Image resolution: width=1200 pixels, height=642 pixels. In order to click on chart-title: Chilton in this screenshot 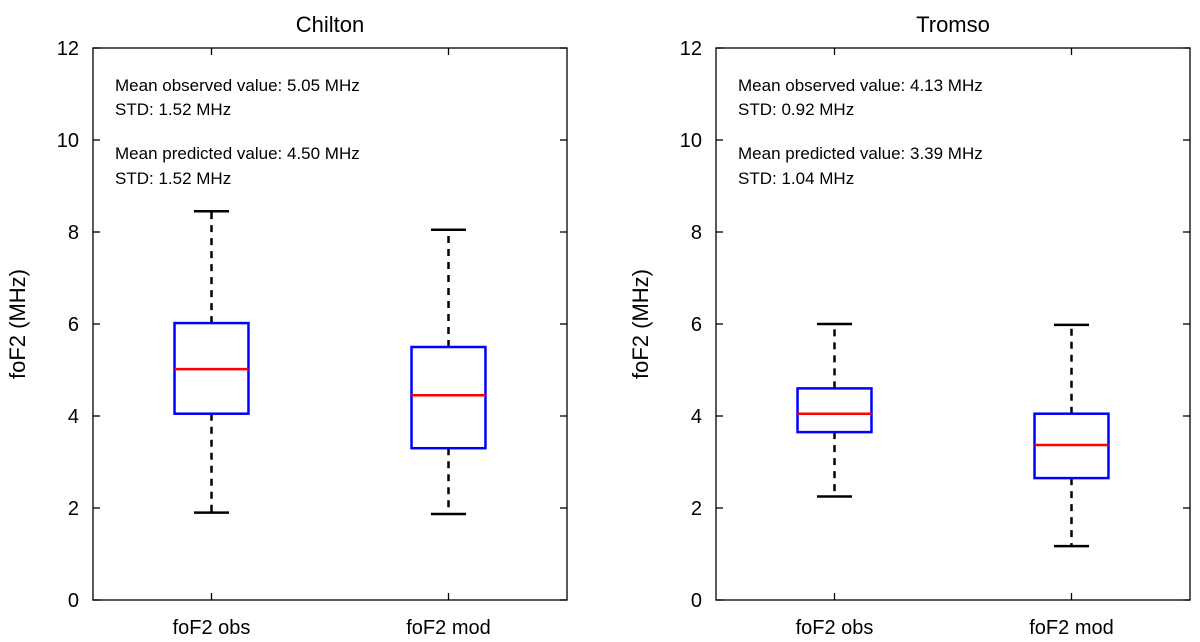, I will do `click(330, 24)`.